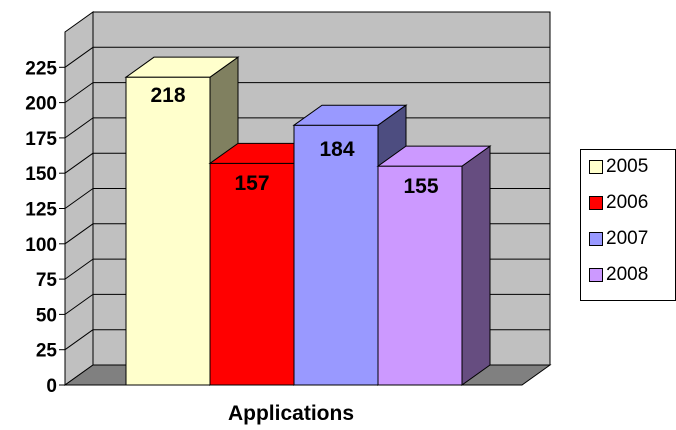  Describe the element at coordinates (46, 315) in the screenshot. I see `y-tick-label: 50` at that location.